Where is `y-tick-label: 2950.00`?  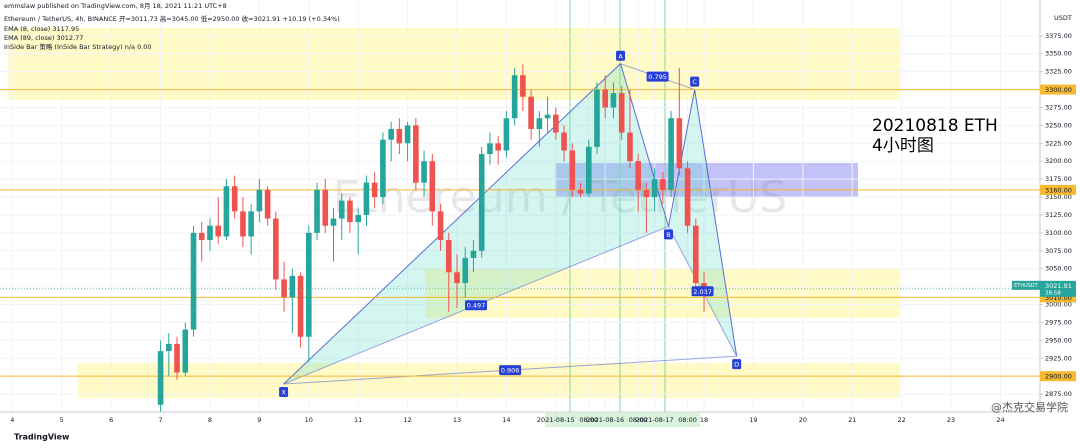
y-tick-label: 2950.00 is located at coordinates (1058, 340).